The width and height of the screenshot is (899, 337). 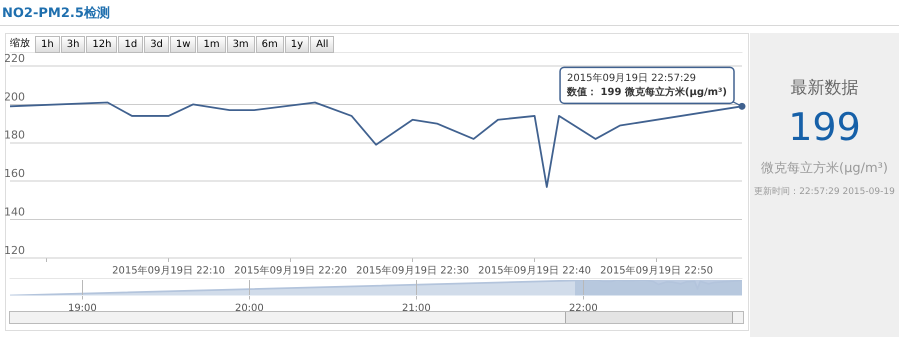 I want to click on text: 最新数据, so click(x=825, y=88).